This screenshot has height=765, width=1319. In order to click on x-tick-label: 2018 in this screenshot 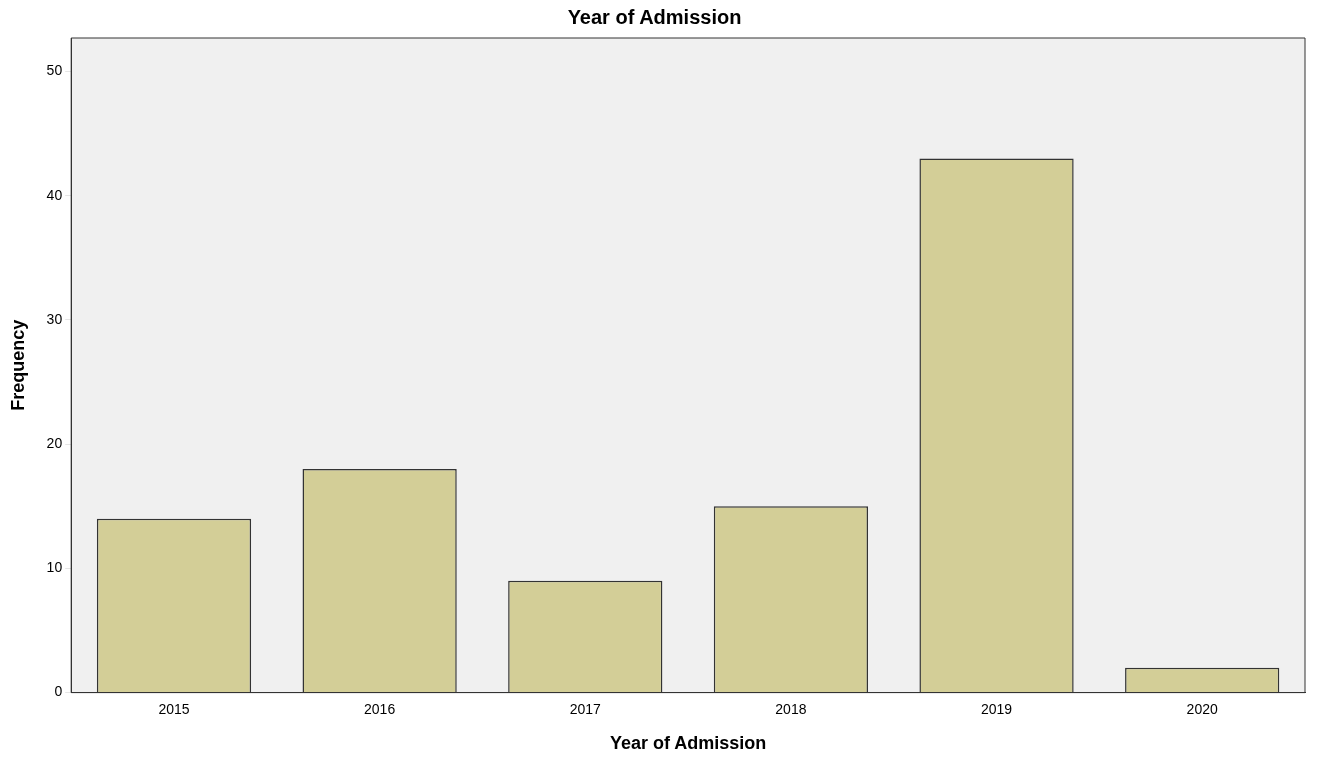, I will do `click(791, 708)`.